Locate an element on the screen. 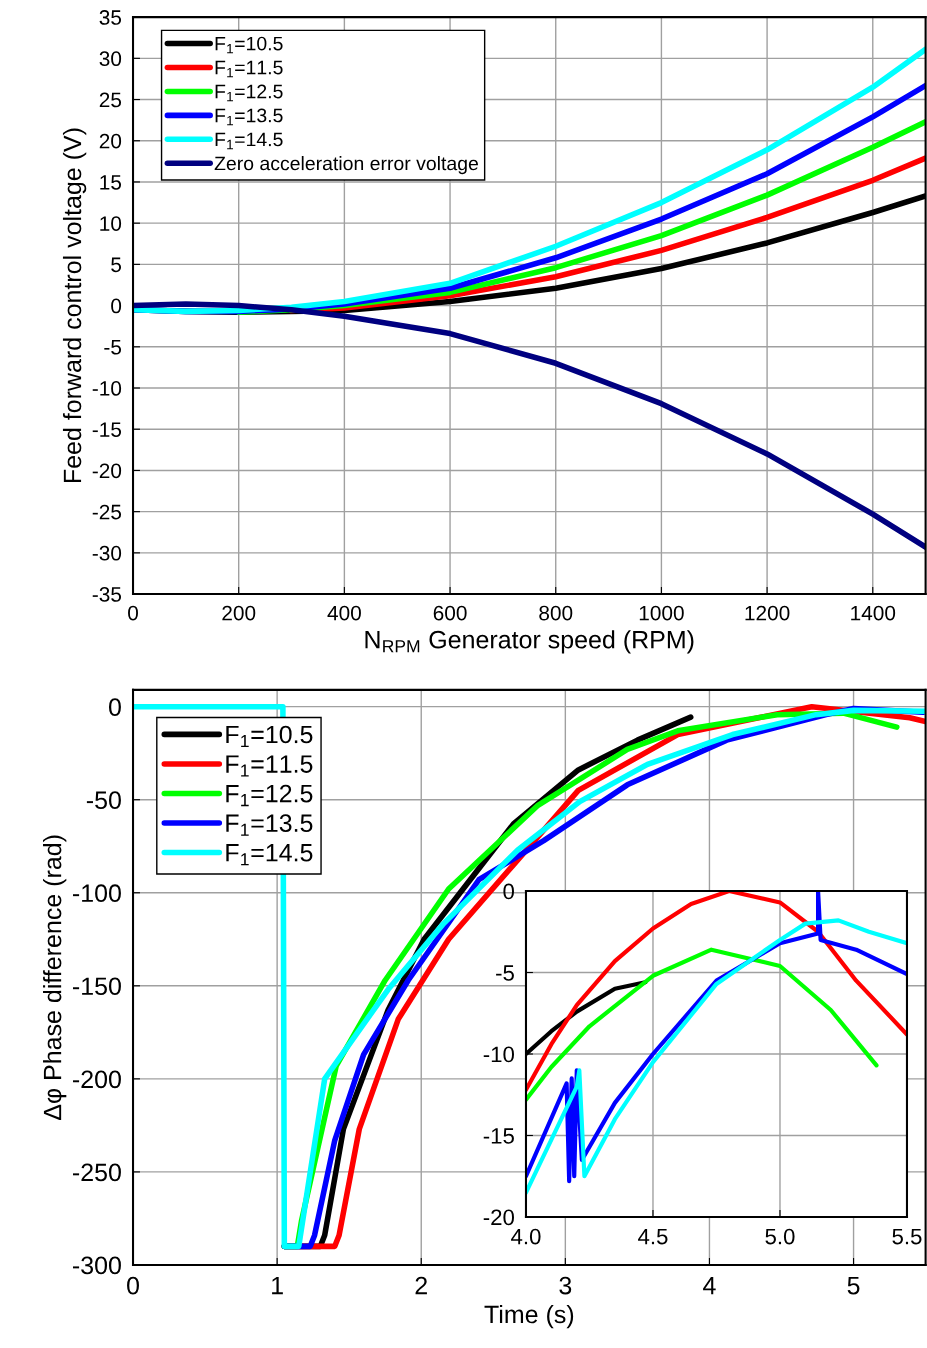 This screenshot has height=1348, width=927. y-axis-title: Δφ Phase difference (rad) is located at coordinates (55, 978).